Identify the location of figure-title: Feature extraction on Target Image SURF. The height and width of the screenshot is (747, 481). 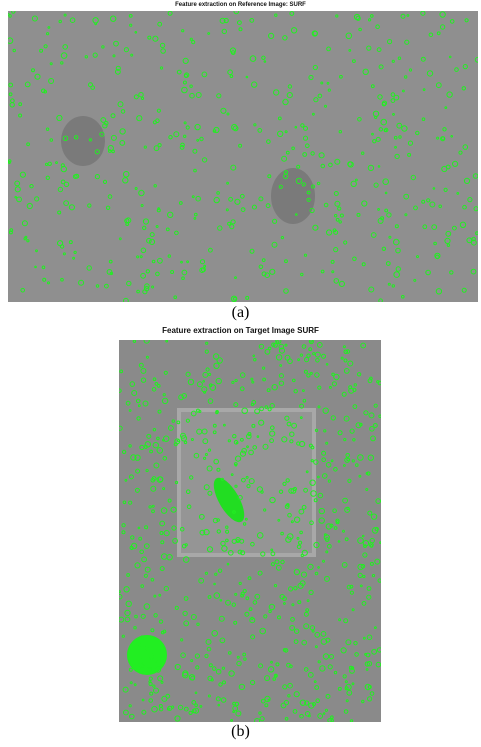
(240, 330).